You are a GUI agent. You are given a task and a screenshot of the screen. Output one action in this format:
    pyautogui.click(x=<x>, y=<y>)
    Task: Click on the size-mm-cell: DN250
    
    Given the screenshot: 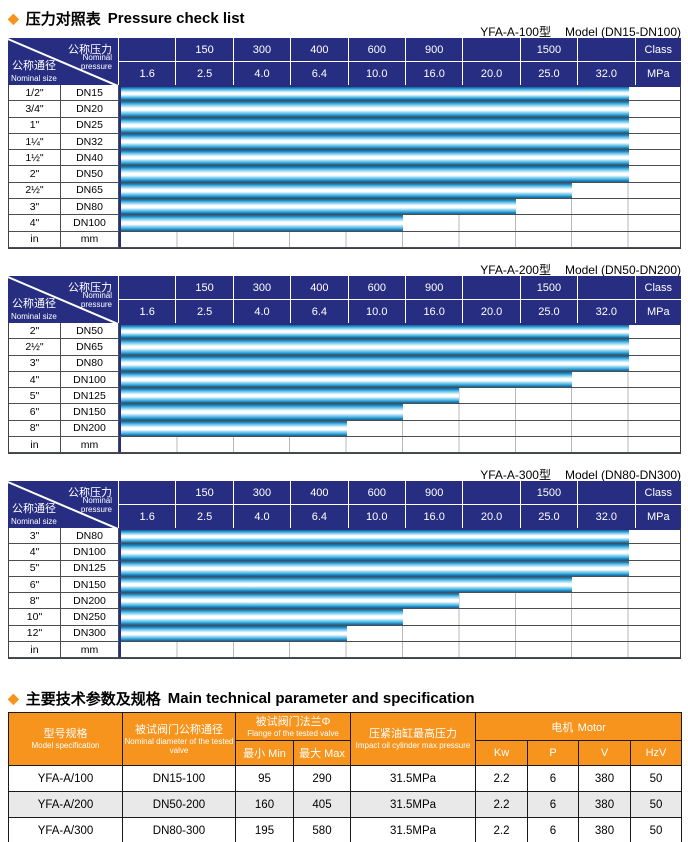 What is the action you would take?
    pyautogui.click(x=90, y=617)
    